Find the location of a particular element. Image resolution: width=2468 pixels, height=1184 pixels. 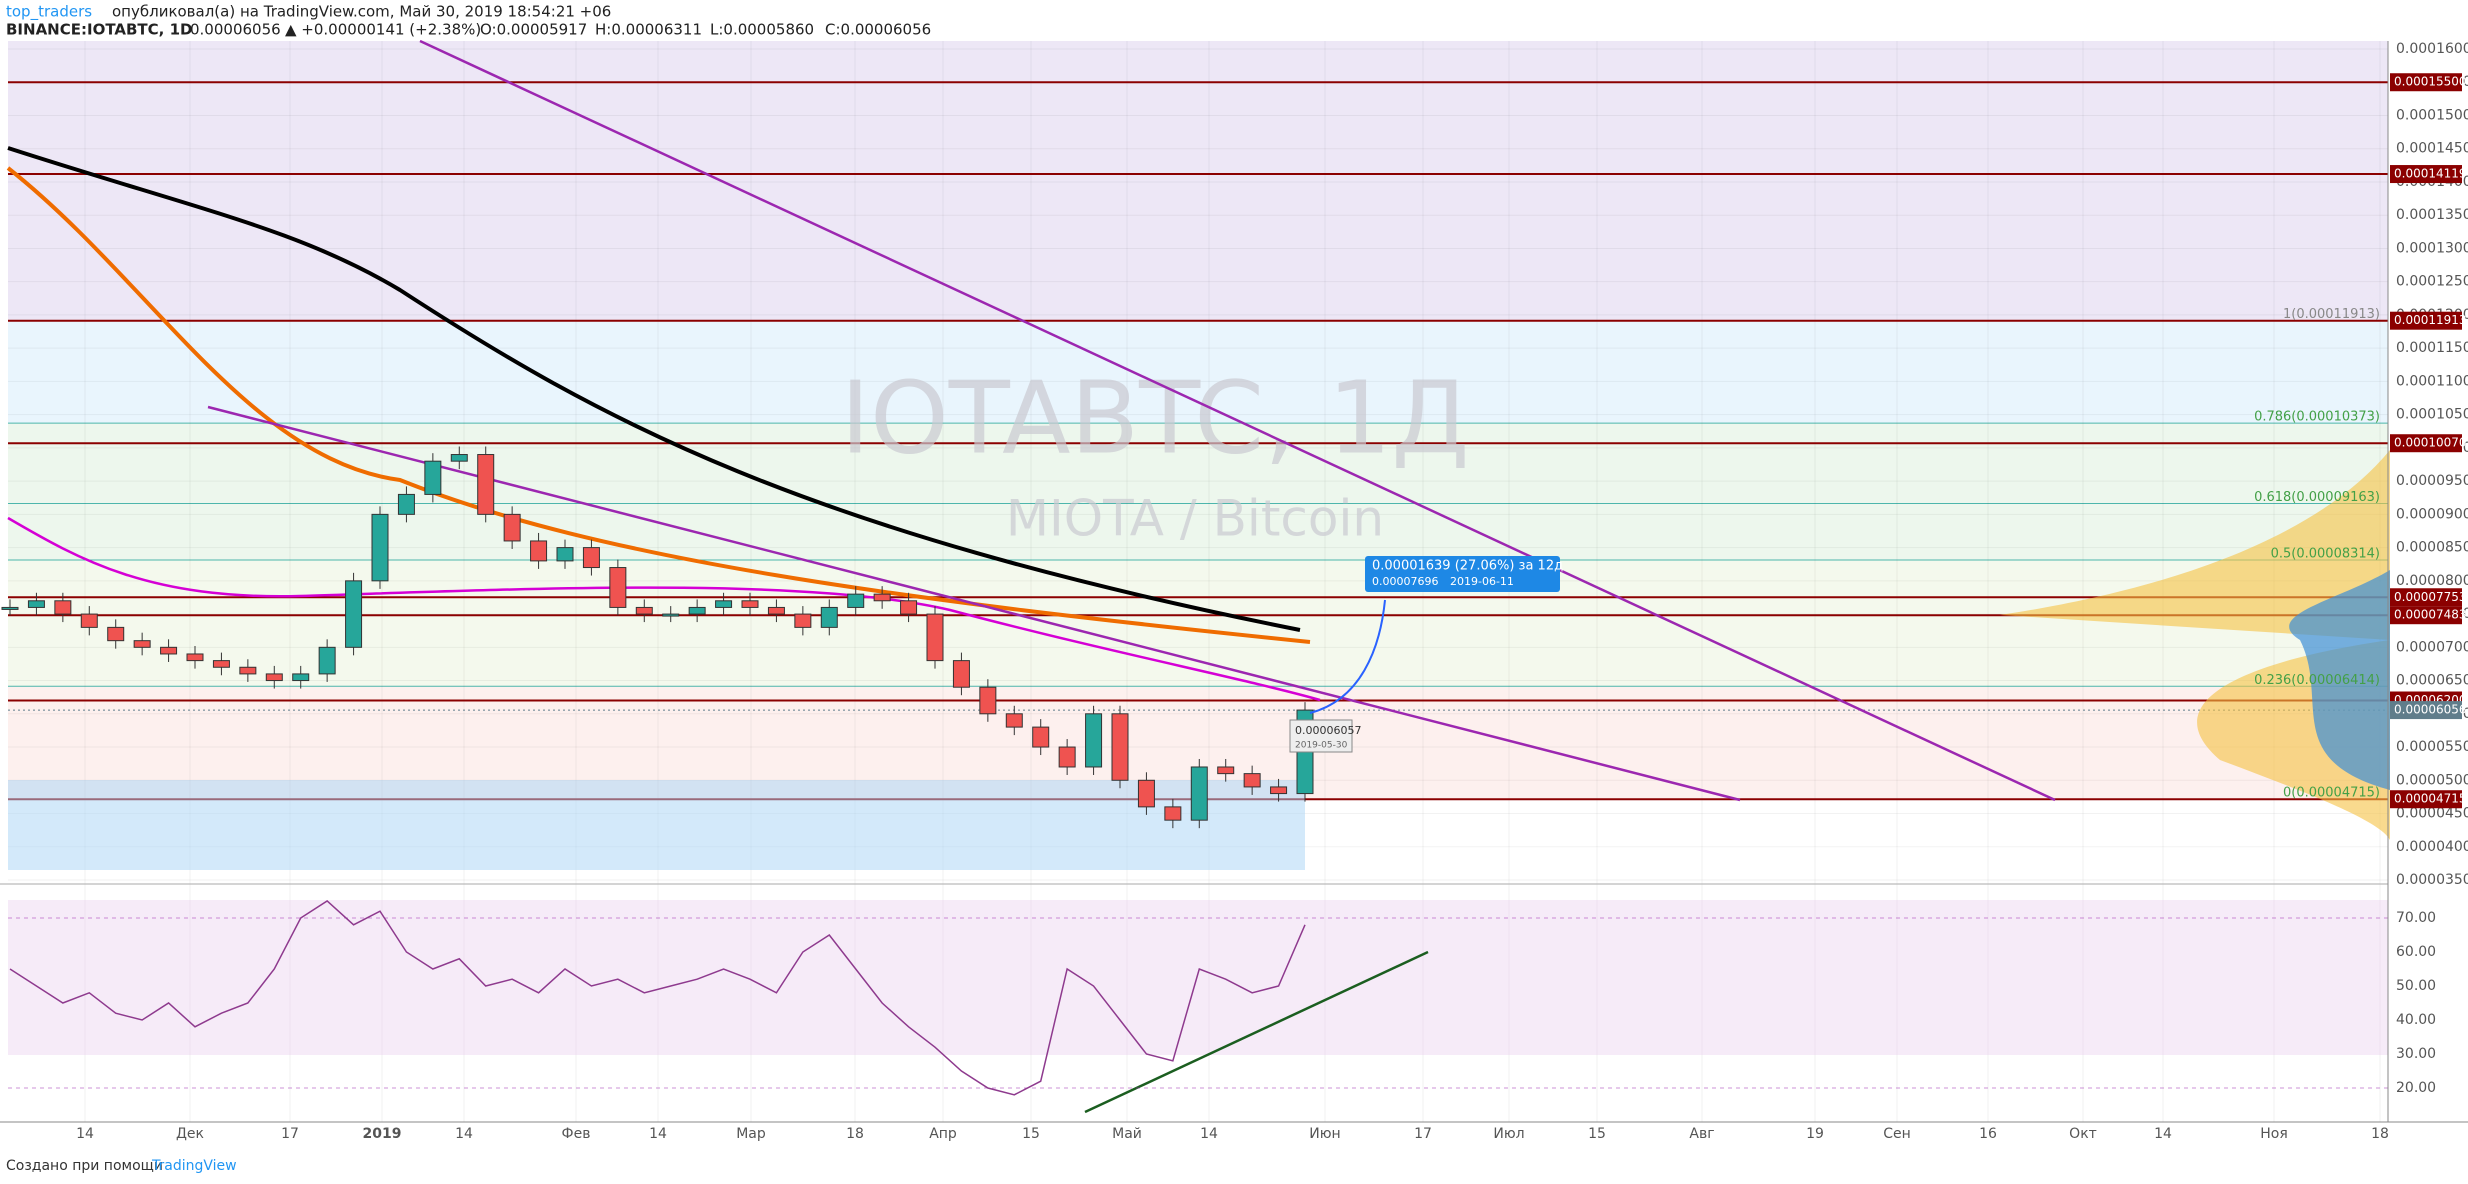

rsi-tick-label: 30.00 is located at coordinates (2416, 1054).